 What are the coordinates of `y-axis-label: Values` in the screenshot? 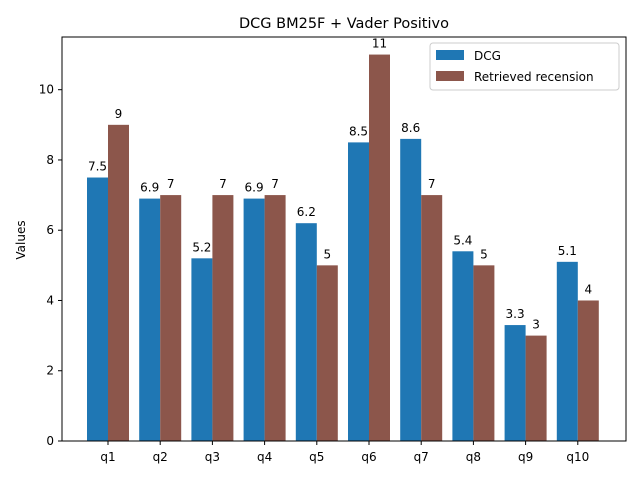 It's located at (21, 239).